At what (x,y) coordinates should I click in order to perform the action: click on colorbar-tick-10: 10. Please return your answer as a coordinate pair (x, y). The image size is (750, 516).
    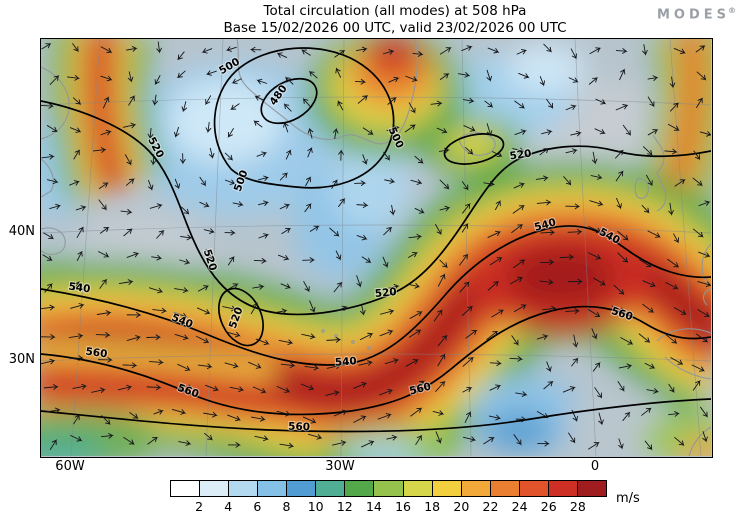
    Looking at the image, I should click on (315, 506).